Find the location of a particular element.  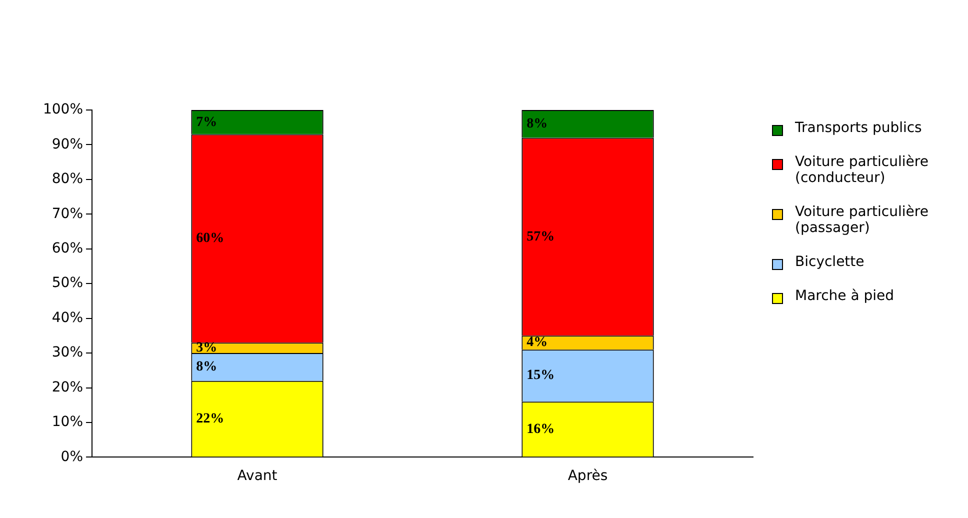

x-tick-label: Avant is located at coordinates (257, 476).